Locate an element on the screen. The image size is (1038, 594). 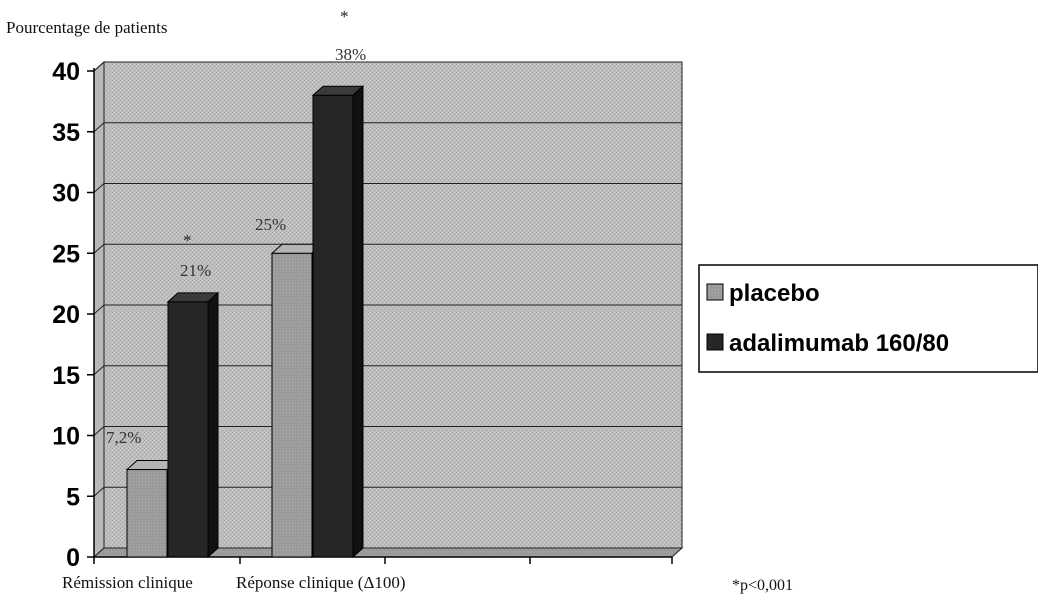
category-label-reponse: Réponse clinique (Δ100) is located at coordinates (321, 582).